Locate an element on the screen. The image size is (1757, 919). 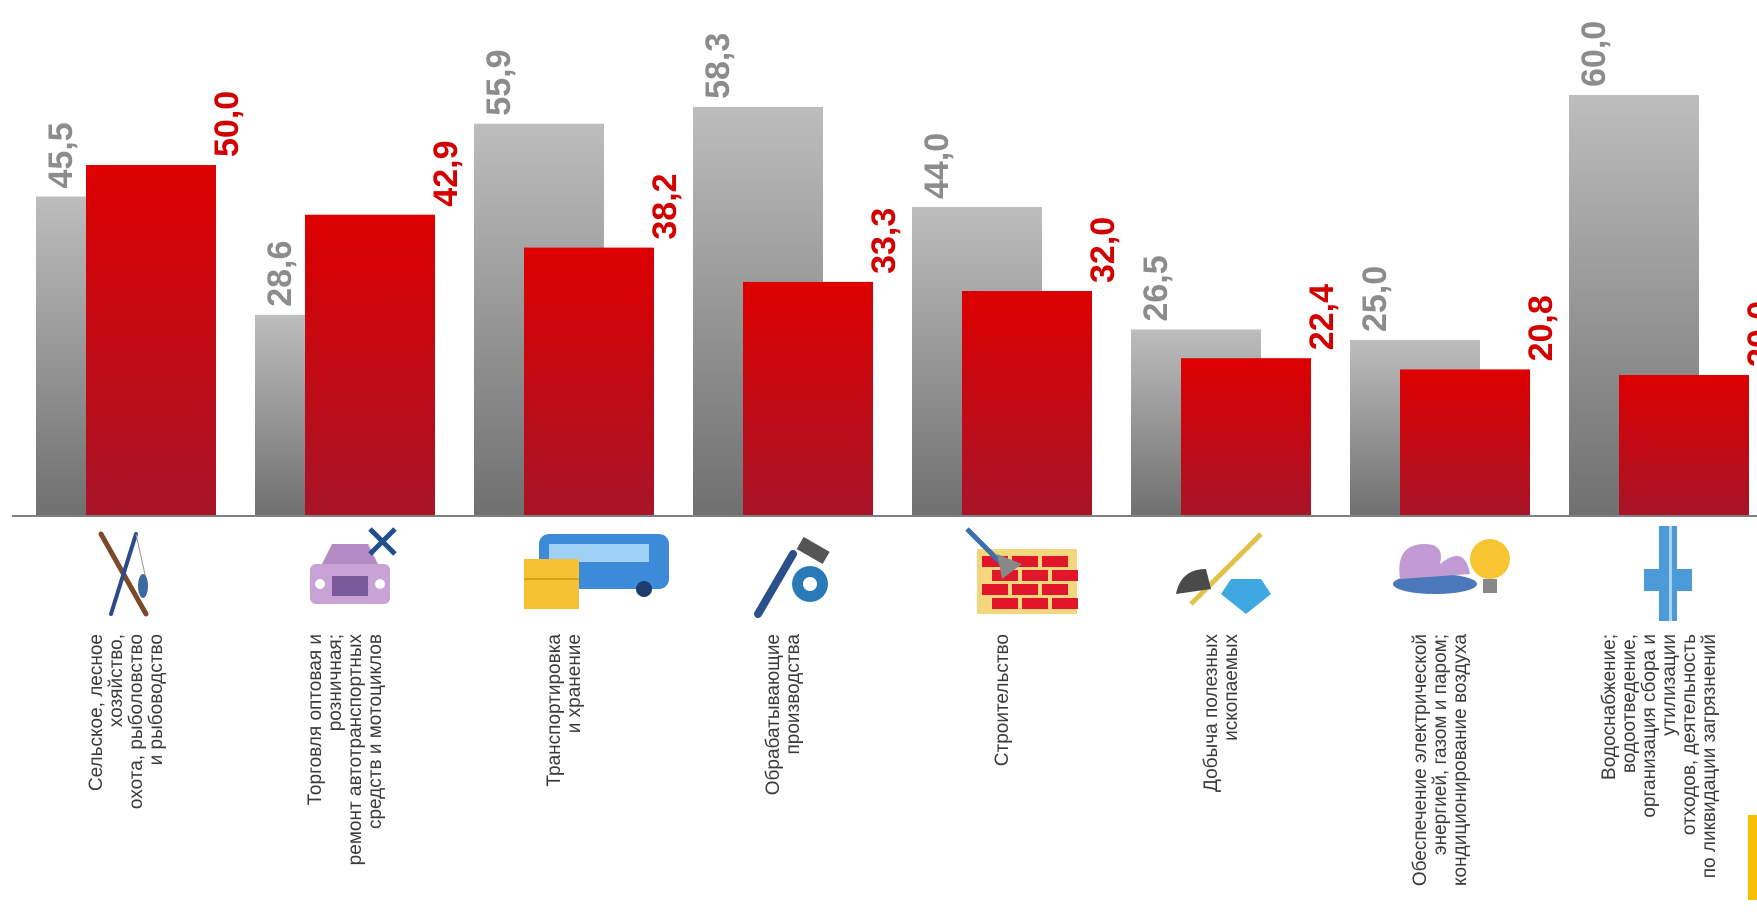
hammer-gear-icon is located at coordinates (792, 577).